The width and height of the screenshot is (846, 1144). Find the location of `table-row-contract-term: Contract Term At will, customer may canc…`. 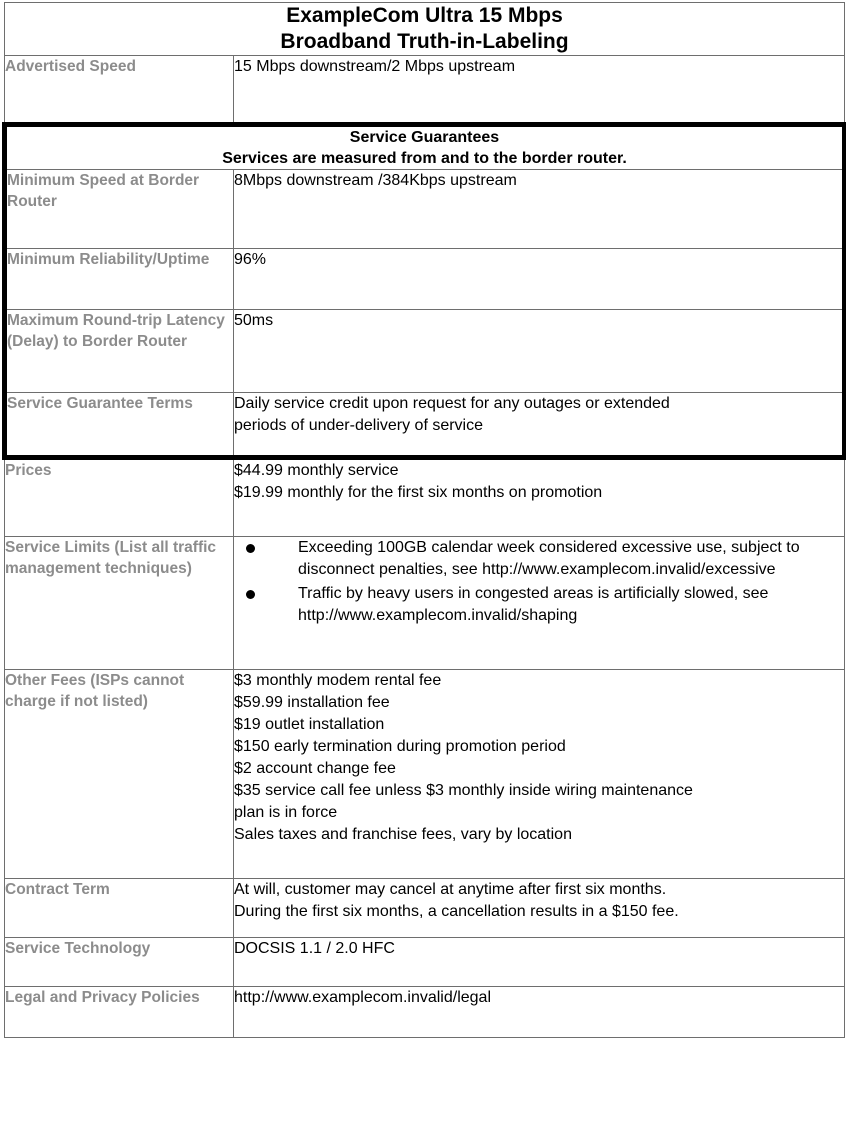

table-row-contract-term: Contract Term At will, customer may canc… is located at coordinates (424, 908).